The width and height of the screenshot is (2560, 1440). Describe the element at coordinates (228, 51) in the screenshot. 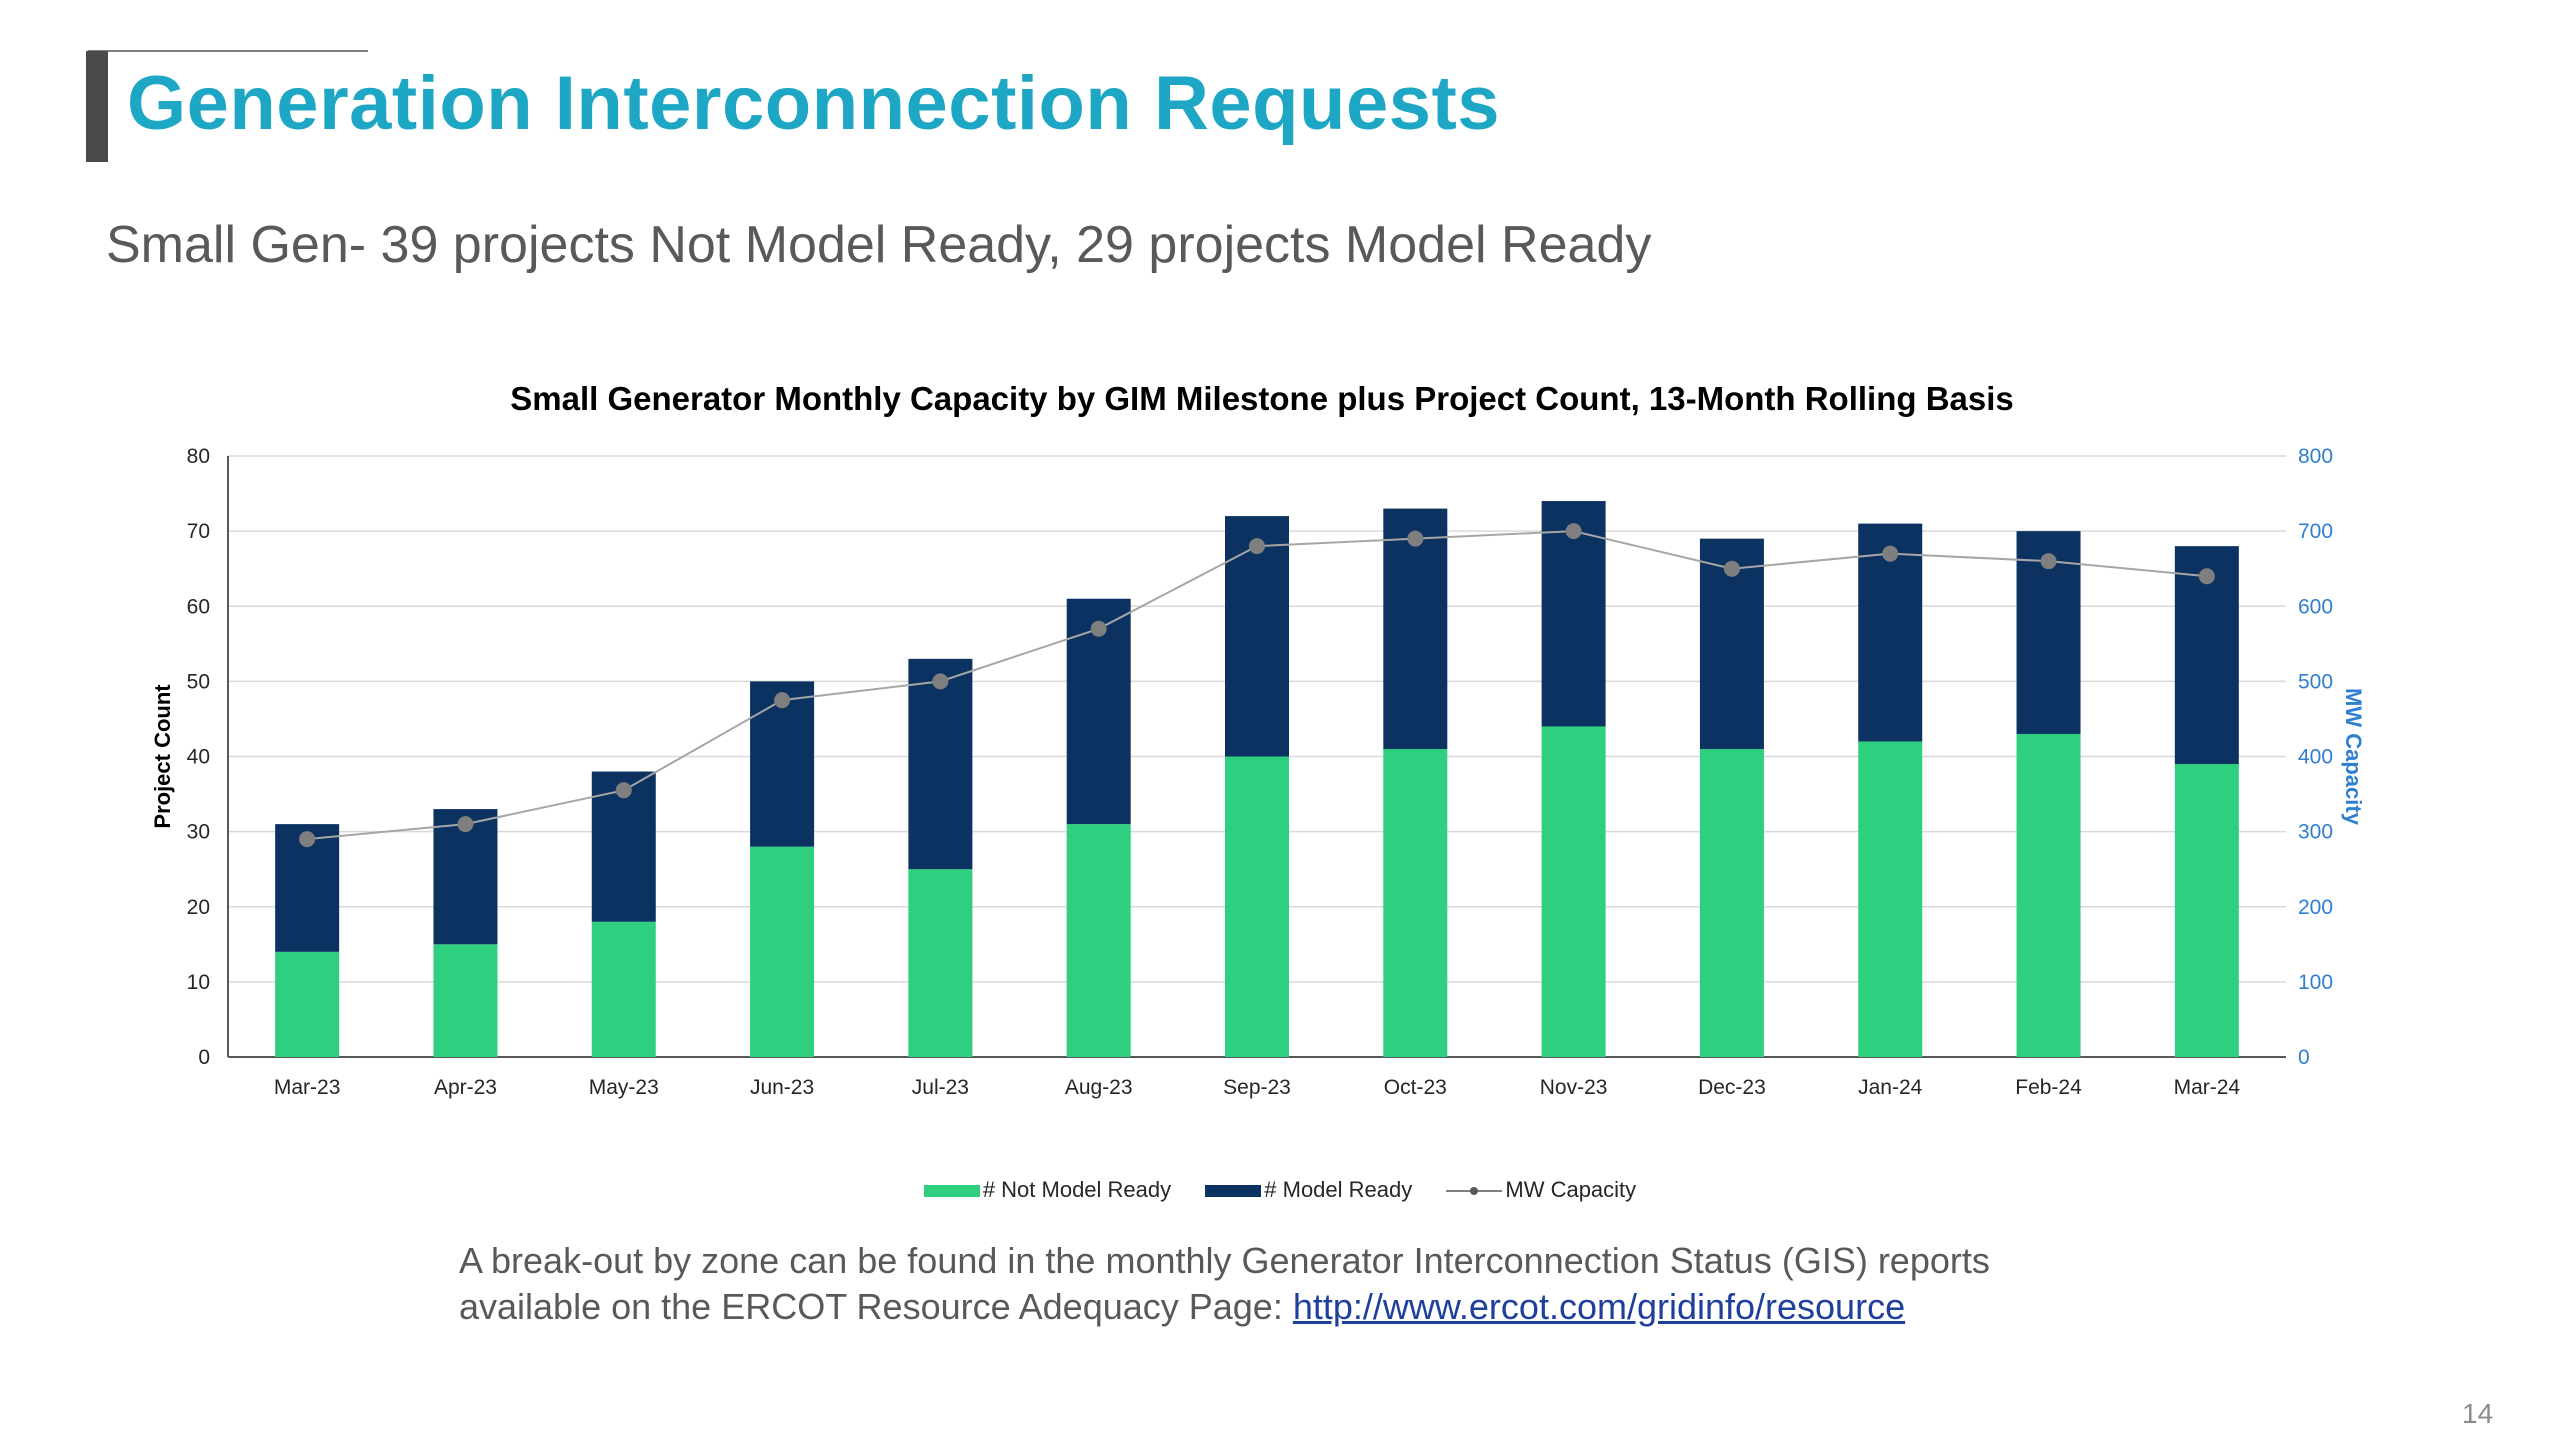

I see `title-top-rule` at that location.